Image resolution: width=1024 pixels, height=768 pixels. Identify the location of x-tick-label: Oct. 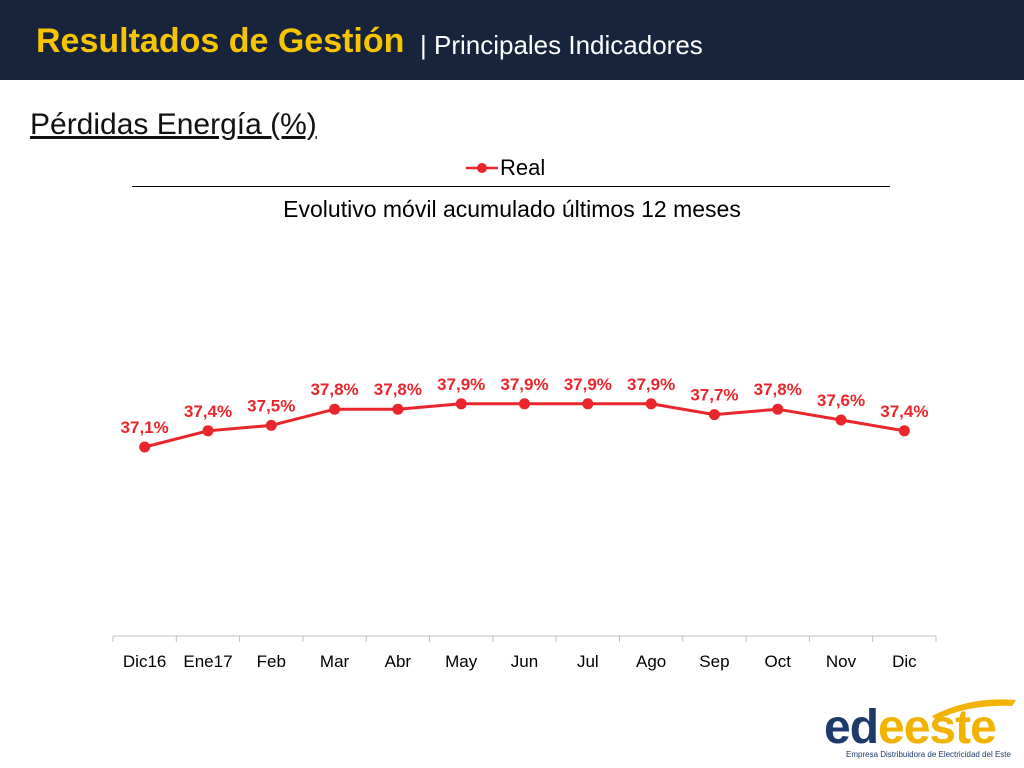
(778, 661).